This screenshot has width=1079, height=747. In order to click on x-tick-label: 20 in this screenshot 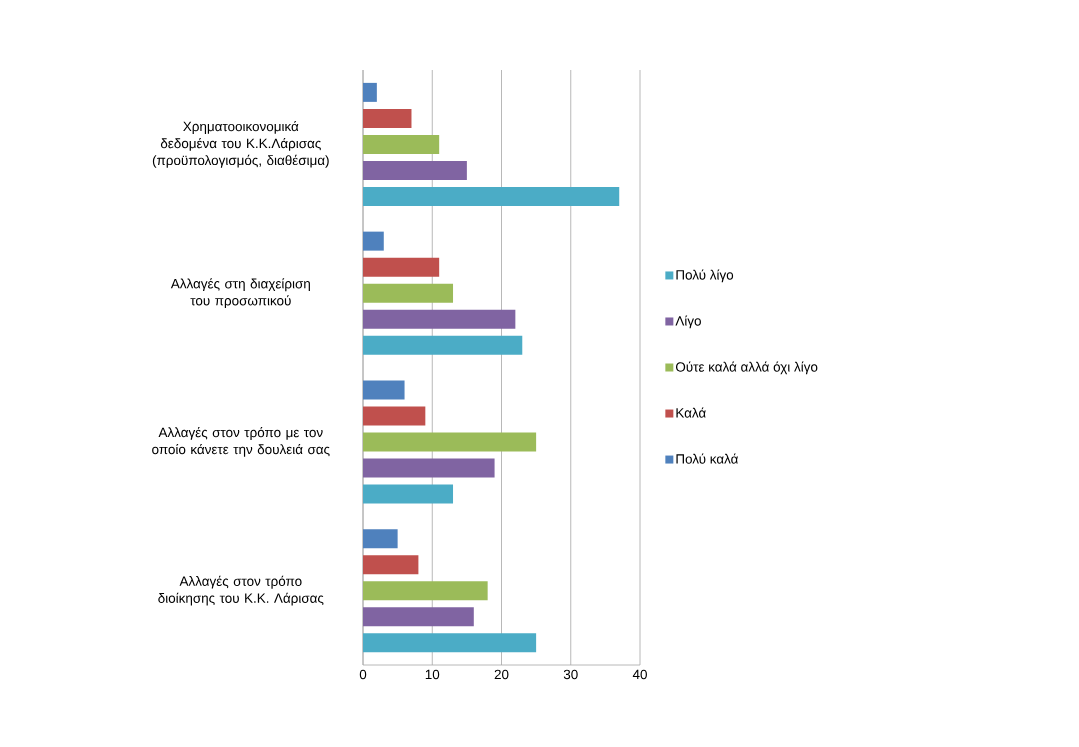, I will do `click(501, 674)`.